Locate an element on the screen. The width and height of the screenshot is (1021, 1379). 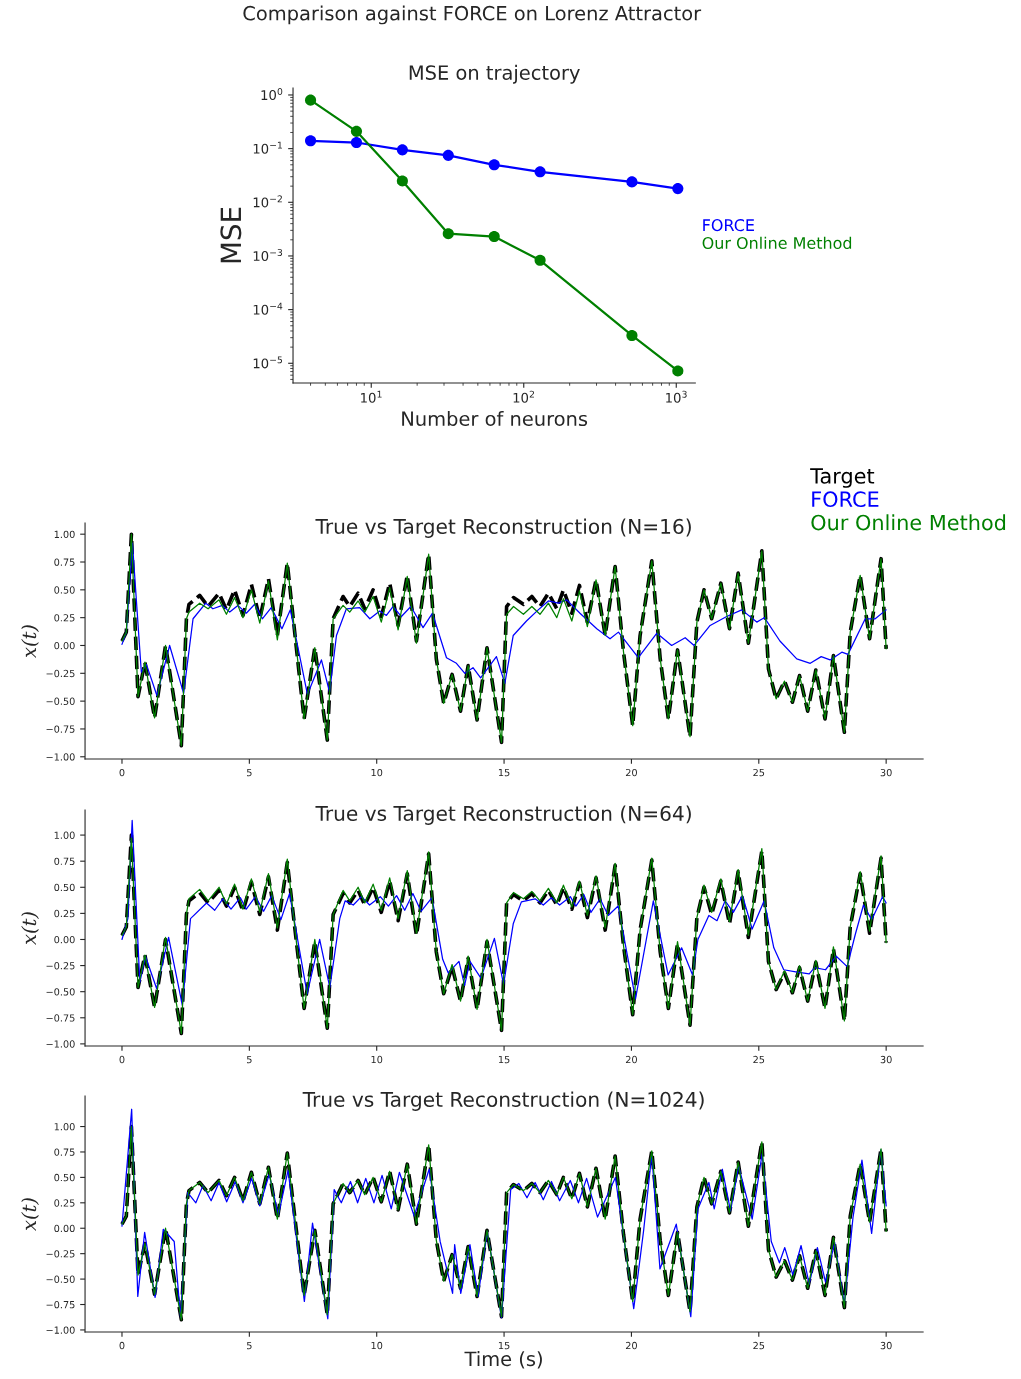
y-tick-label: 10$^{−1}$ is located at coordinates (267, 147).